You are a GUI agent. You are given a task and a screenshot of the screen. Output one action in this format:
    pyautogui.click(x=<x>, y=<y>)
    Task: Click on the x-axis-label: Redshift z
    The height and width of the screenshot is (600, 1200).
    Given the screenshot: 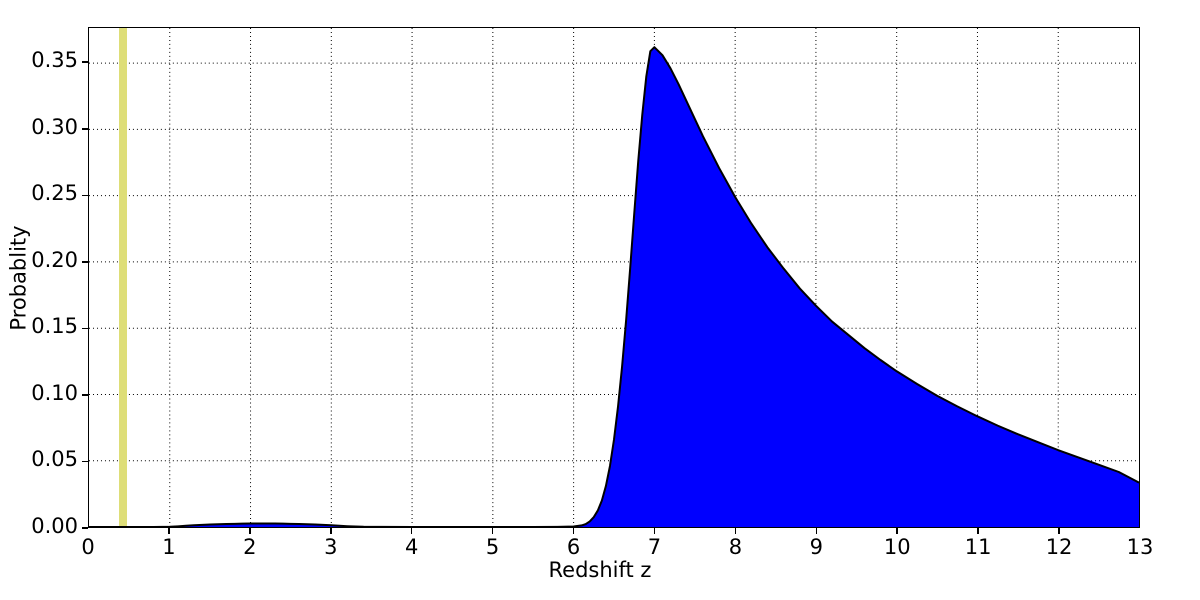 What is the action you would take?
    pyautogui.click(x=600, y=570)
    